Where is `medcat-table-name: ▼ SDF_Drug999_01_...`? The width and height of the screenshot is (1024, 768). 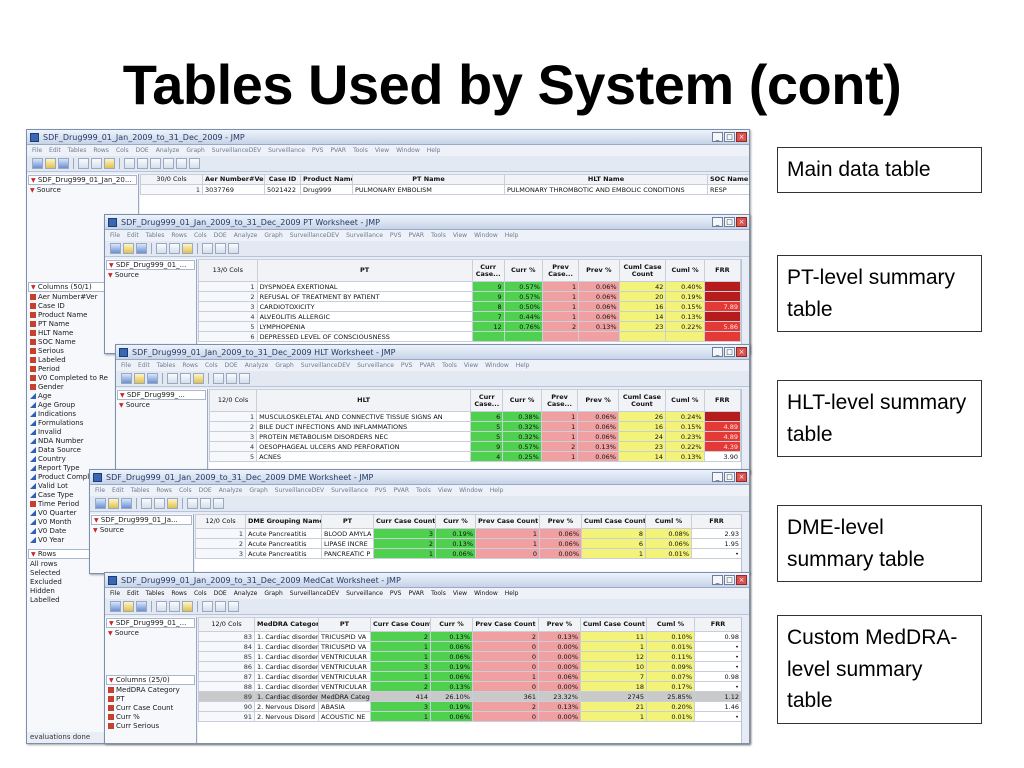 medcat-table-name: ▼ SDF_Drug999_01_... is located at coordinates (150, 623).